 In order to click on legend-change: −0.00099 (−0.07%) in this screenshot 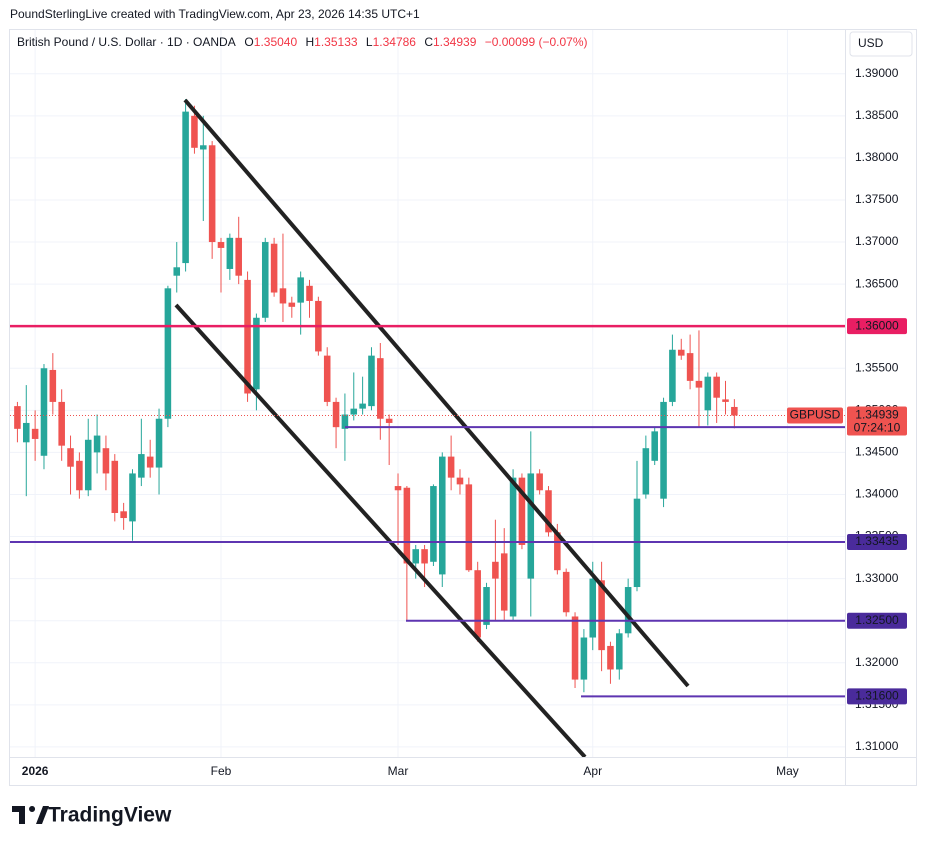, I will do `click(536, 42)`.